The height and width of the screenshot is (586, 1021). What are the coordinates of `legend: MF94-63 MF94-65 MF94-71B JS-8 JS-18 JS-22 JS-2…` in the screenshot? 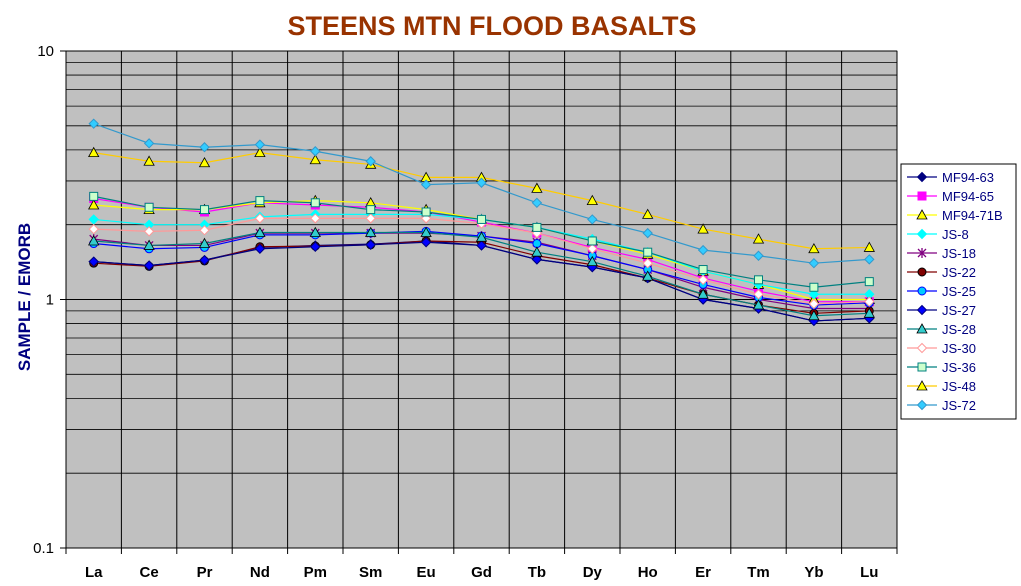 It's located at (958, 291).